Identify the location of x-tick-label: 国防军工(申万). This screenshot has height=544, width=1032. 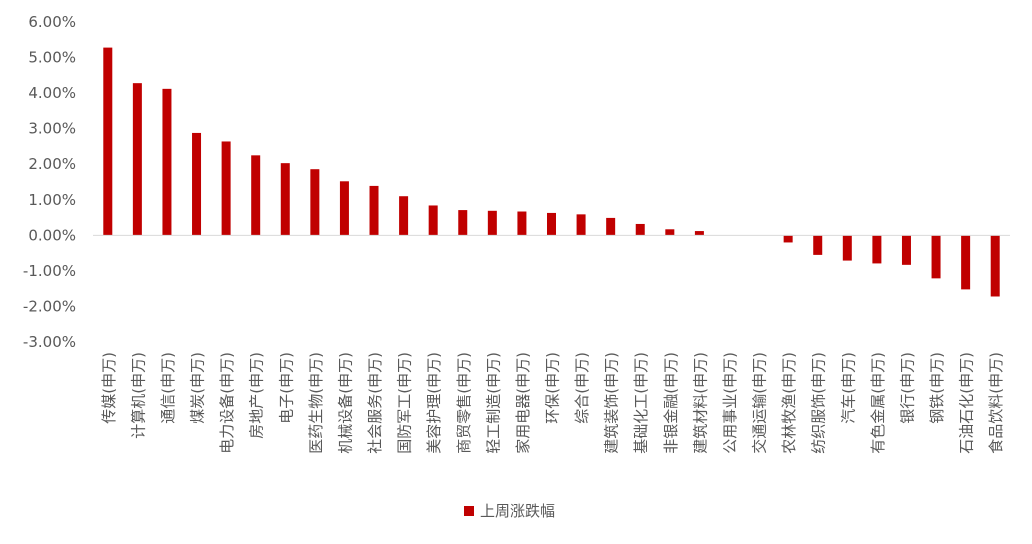
(405, 403).